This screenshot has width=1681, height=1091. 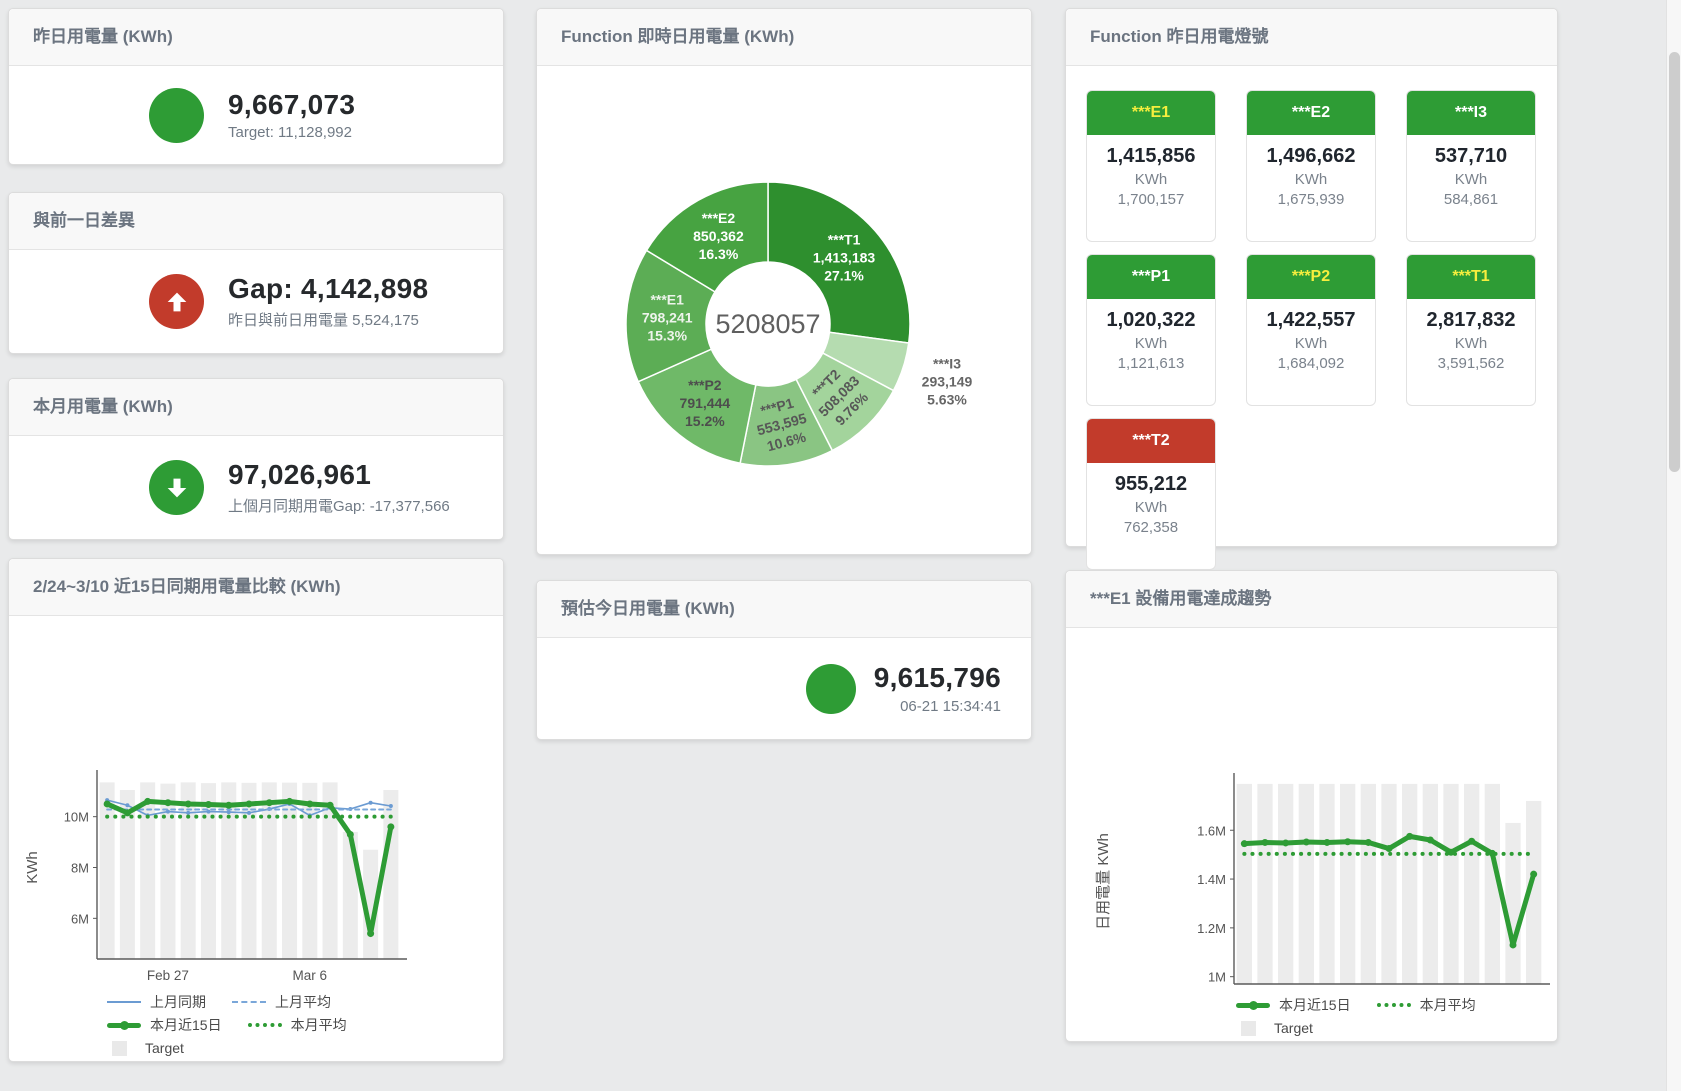 I want to click on tile-value: 537,710, so click(x=1471, y=156).